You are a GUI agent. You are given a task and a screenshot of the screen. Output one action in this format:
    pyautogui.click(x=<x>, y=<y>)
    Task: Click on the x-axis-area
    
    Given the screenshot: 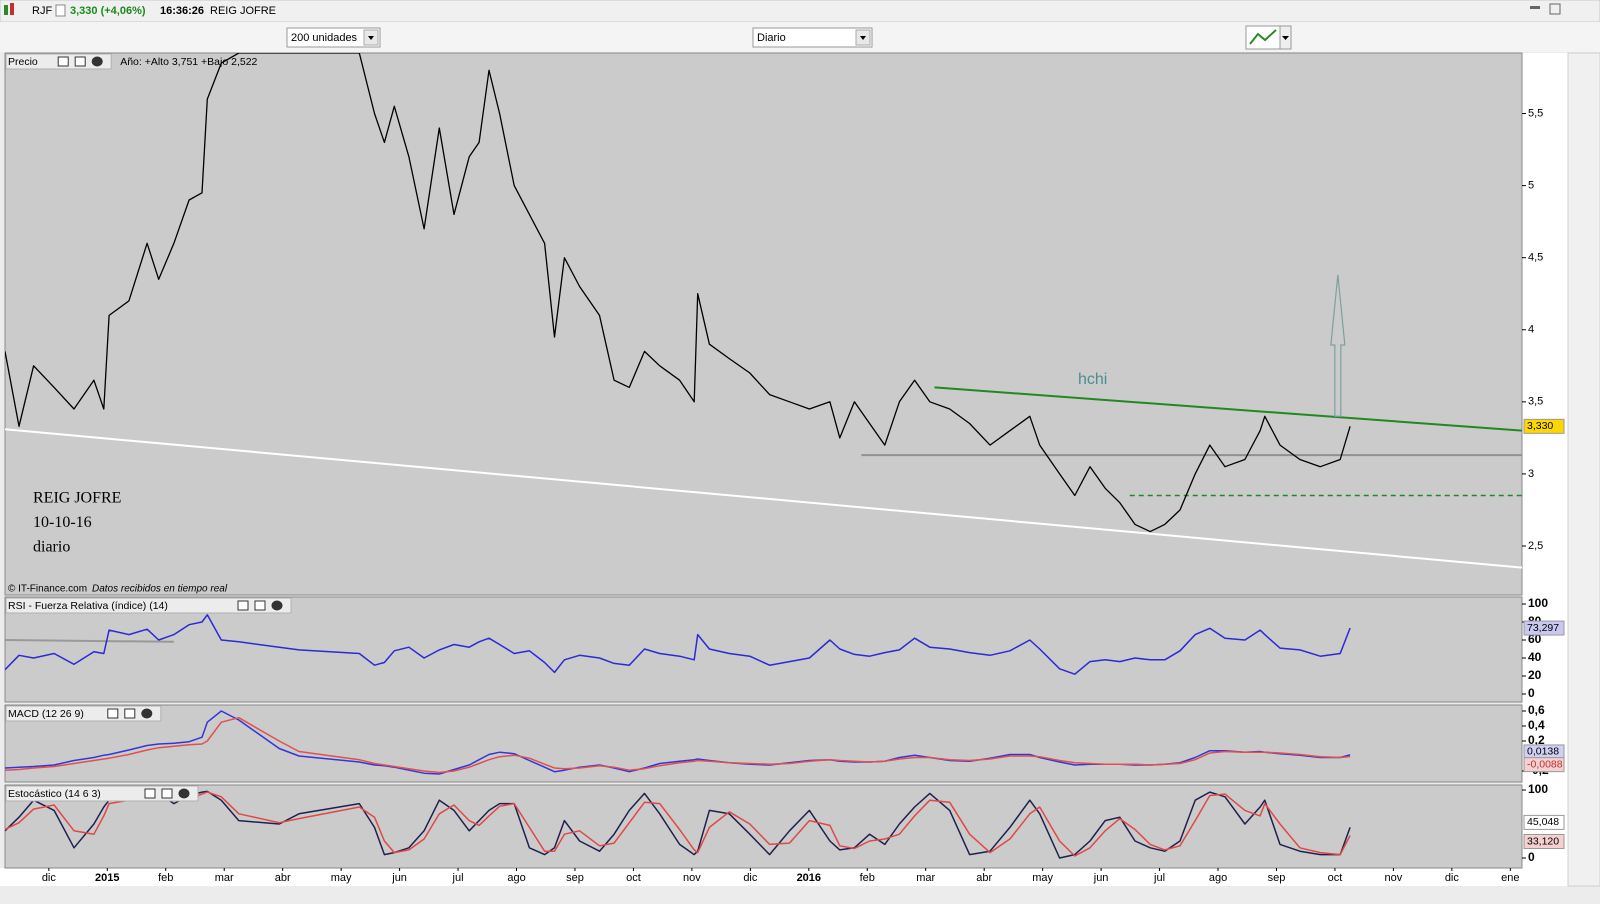 What is the action you would take?
    pyautogui.click(x=761, y=877)
    